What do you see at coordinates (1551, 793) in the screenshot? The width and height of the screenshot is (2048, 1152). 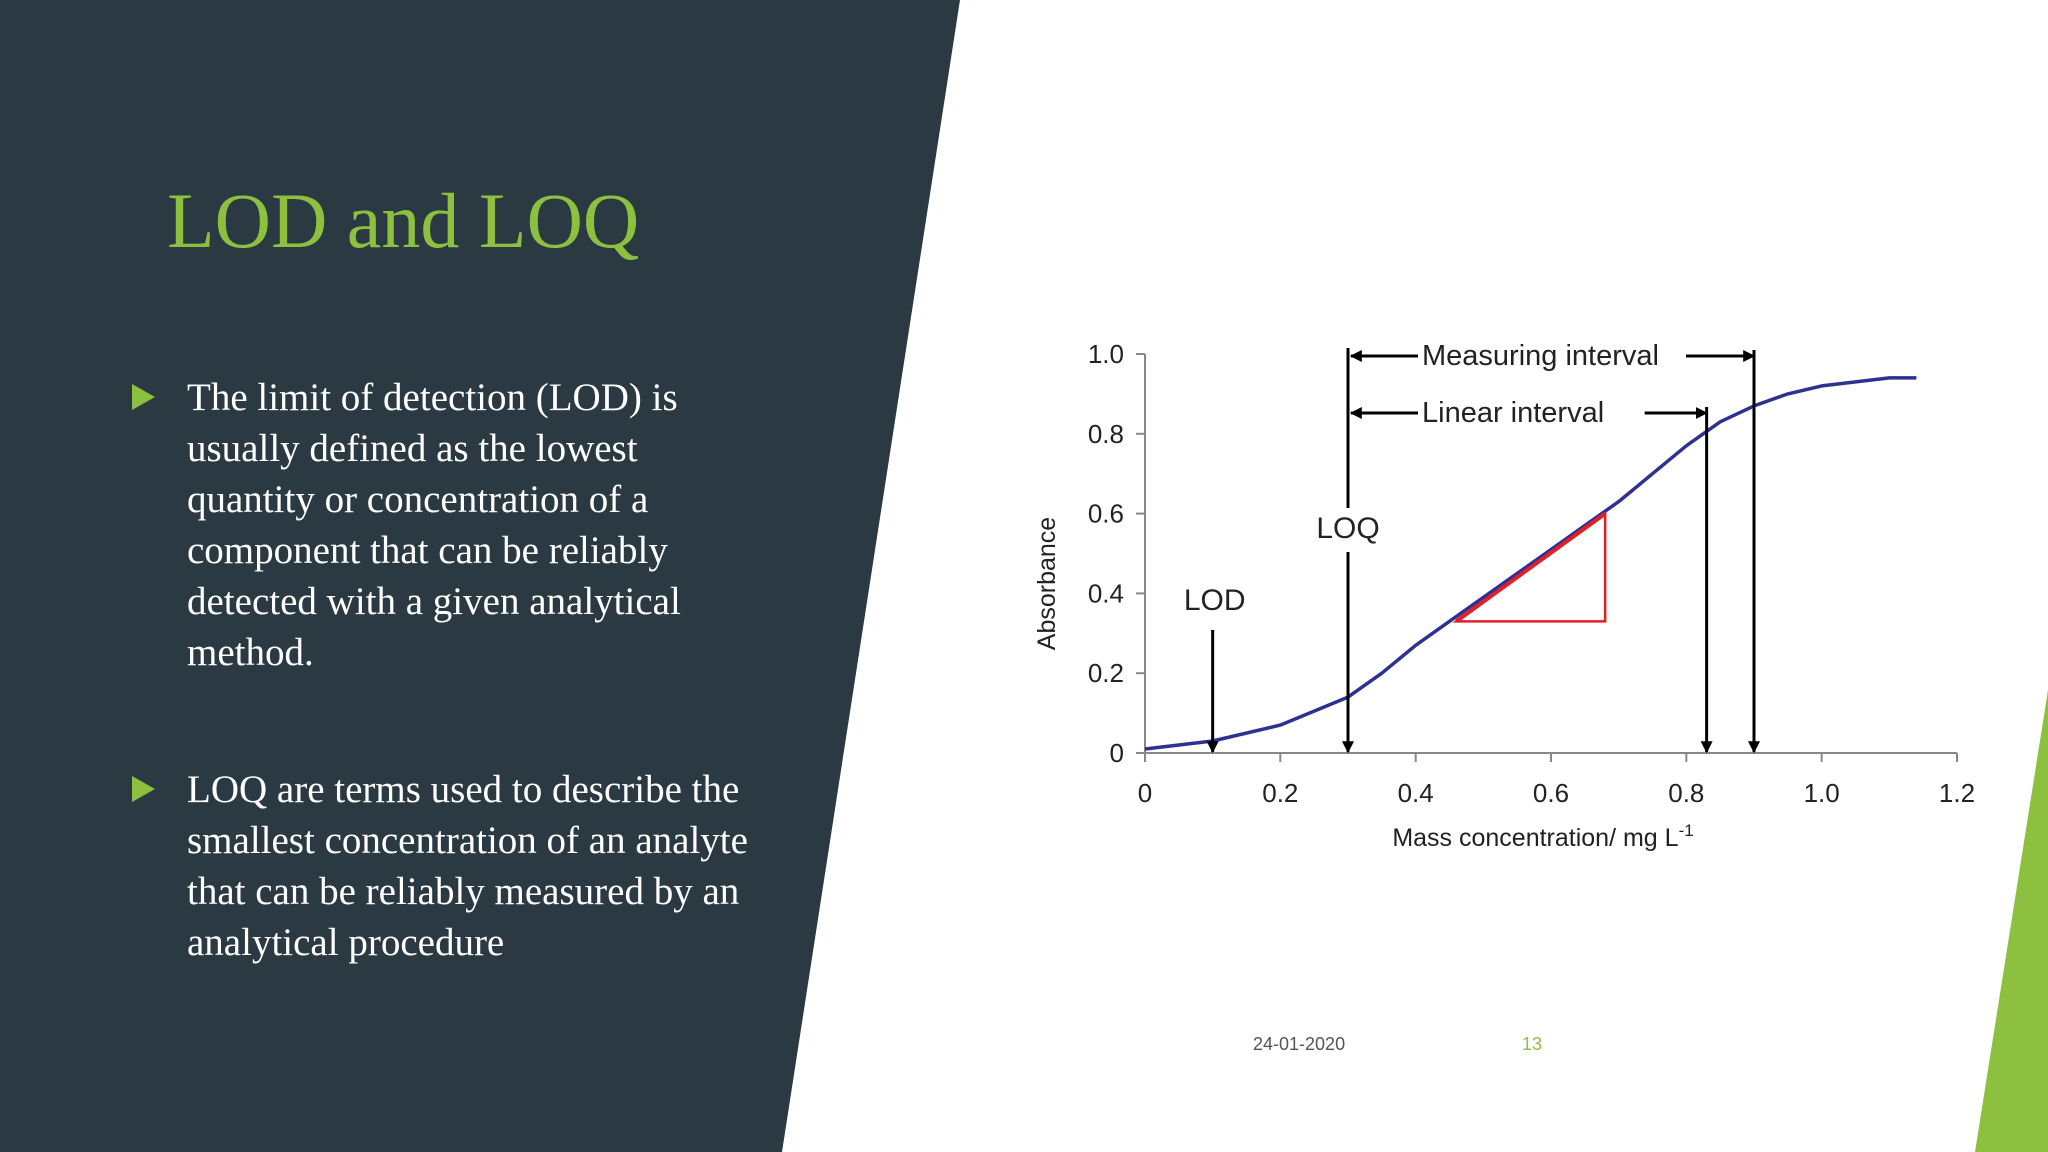 I see `x-tick-label: 0.6` at bounding box center [1551, 793].